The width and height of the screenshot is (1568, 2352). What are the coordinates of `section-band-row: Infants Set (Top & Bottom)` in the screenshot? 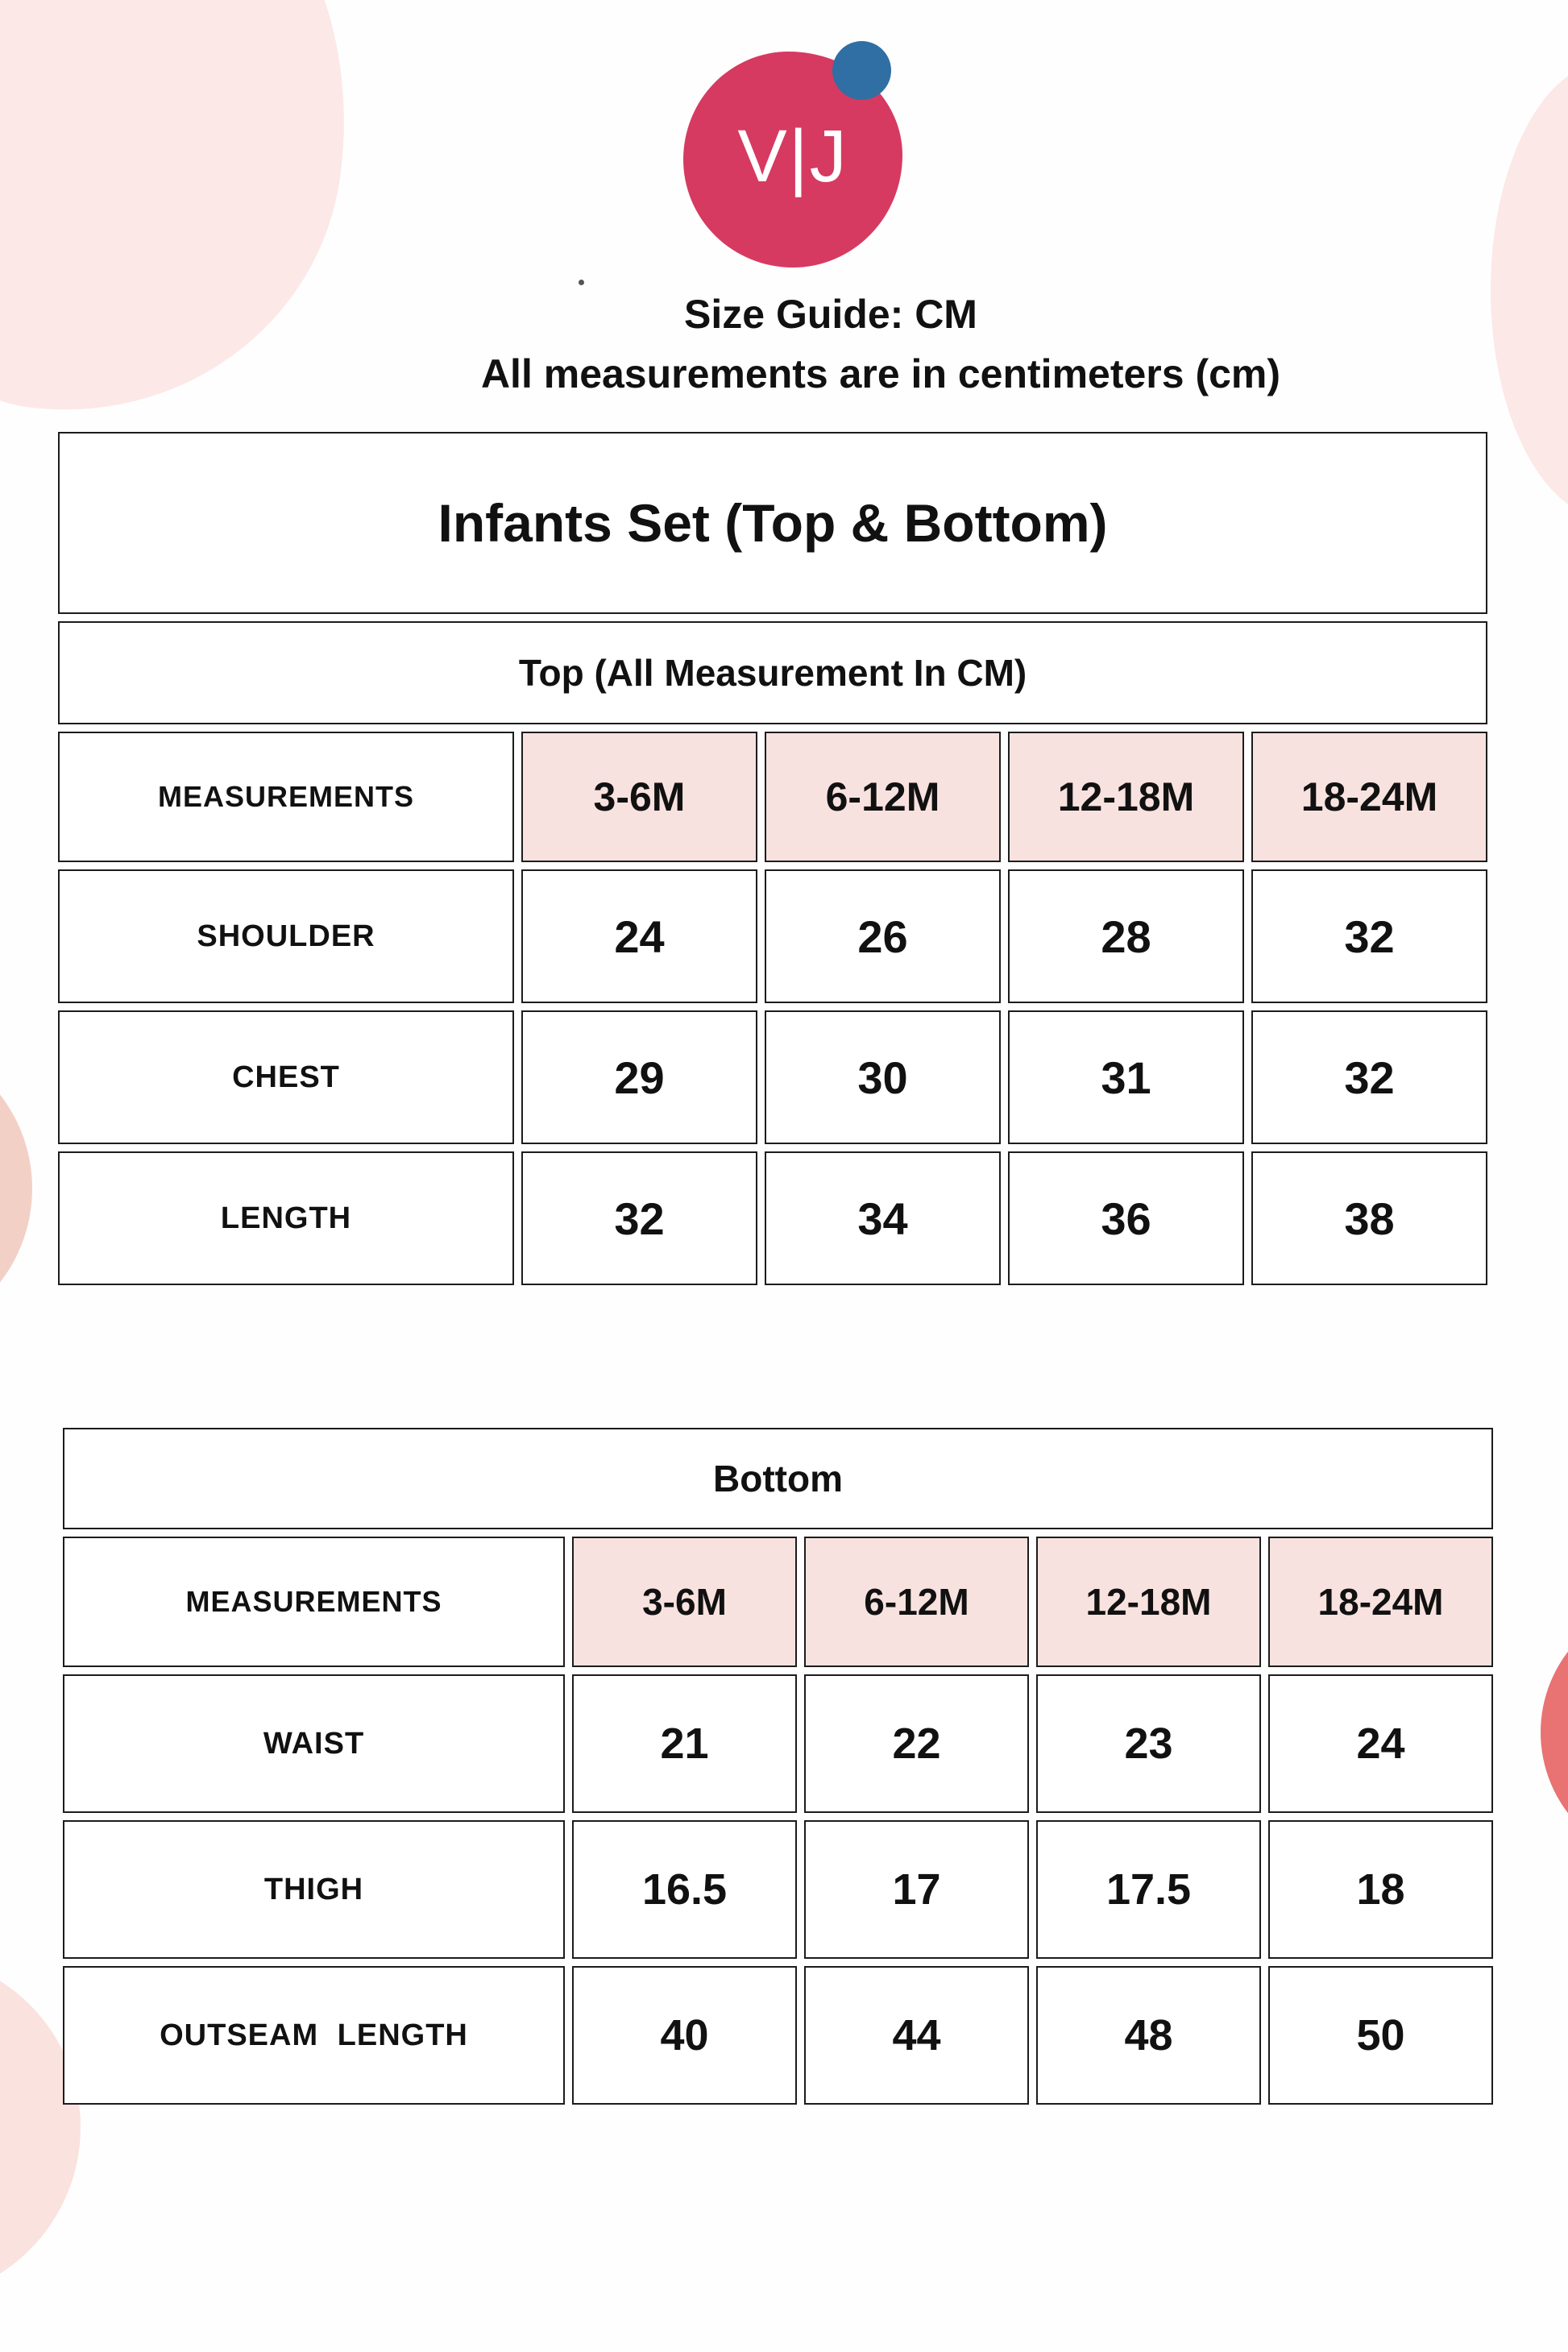 It's located at (773, 523).